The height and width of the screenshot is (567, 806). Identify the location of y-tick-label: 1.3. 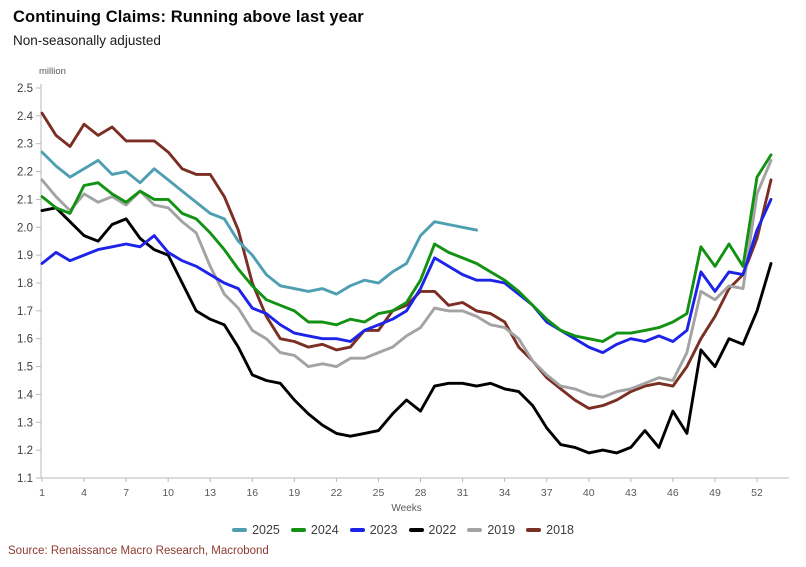
(25, 423).